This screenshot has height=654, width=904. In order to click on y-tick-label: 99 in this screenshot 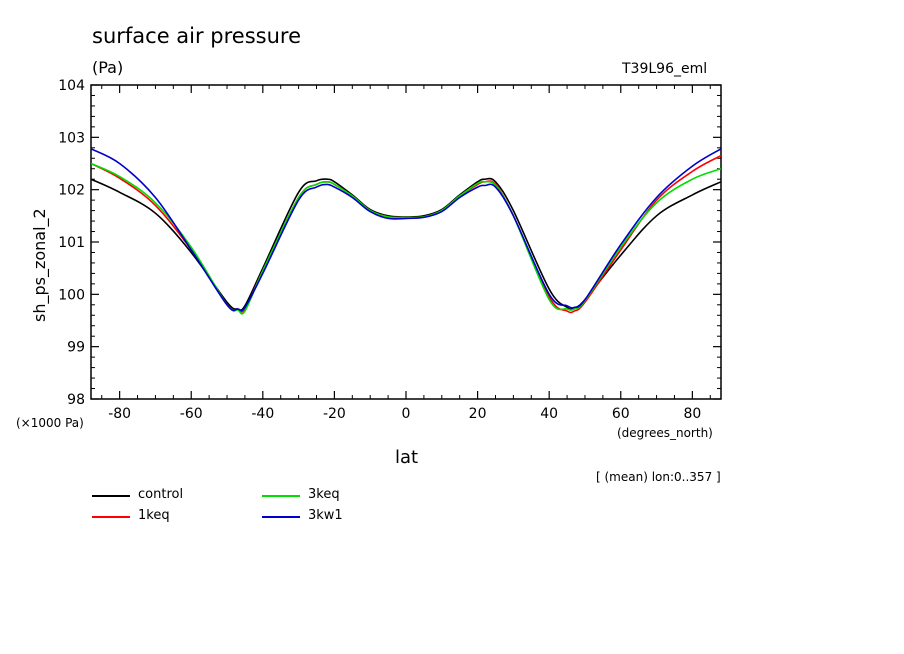, I will do `click(76, 348)`.